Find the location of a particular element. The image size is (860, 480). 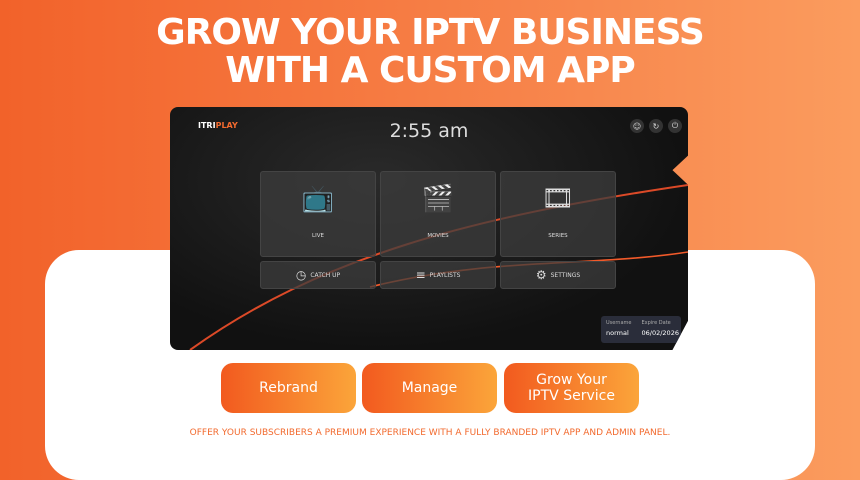

app-logo: ITRIPLAY is located at coordinates (218, 125).